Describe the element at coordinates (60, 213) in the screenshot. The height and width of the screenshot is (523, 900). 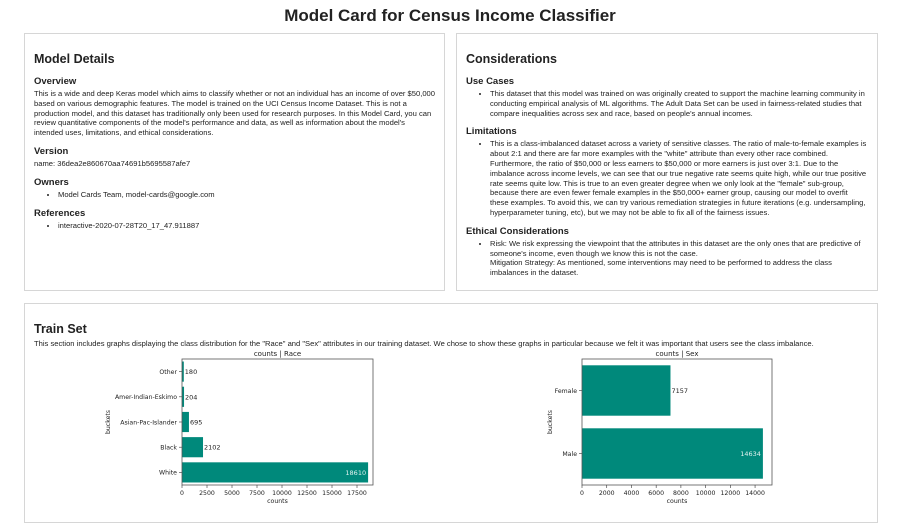
I see `references-heading: References` at that location.